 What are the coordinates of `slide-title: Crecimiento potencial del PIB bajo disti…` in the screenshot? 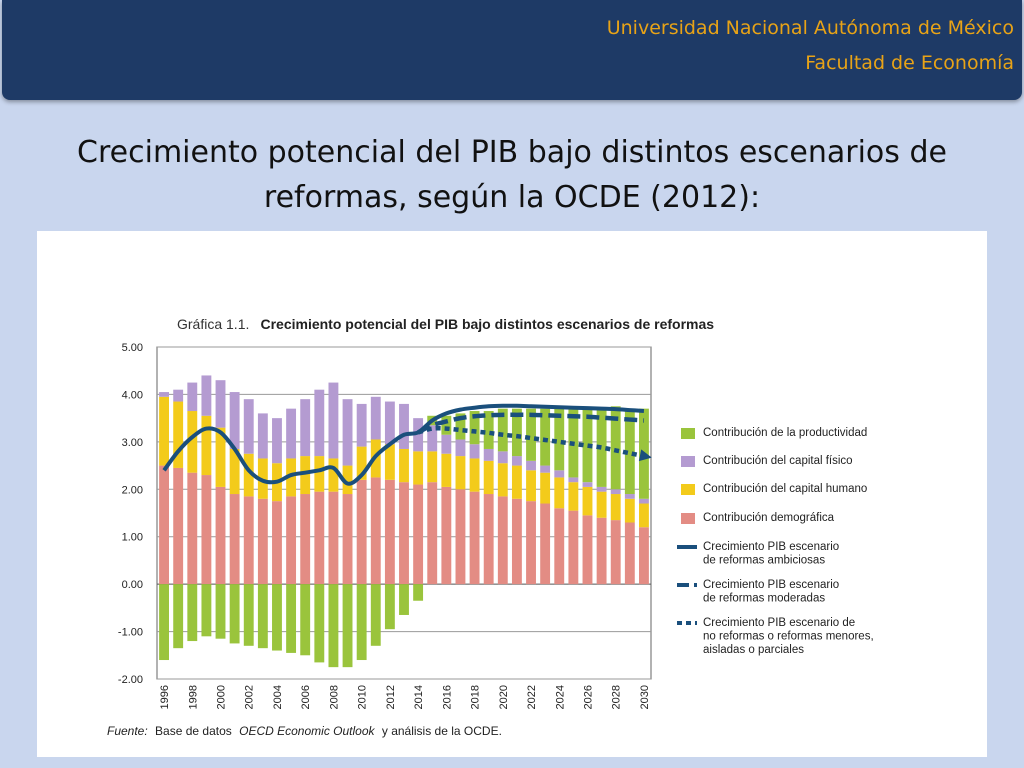 It's located at (512, 175).